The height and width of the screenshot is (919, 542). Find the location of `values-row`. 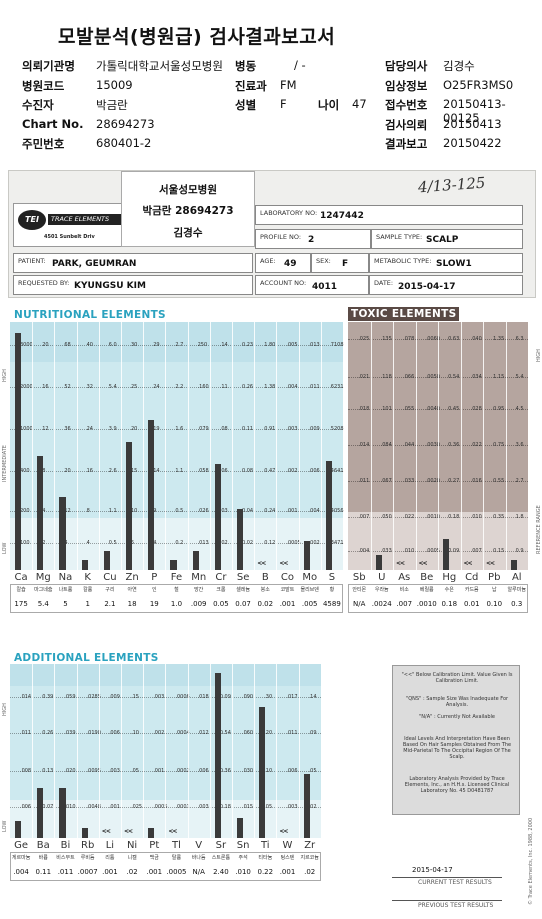

values-row is located at coordinates (165, 866).